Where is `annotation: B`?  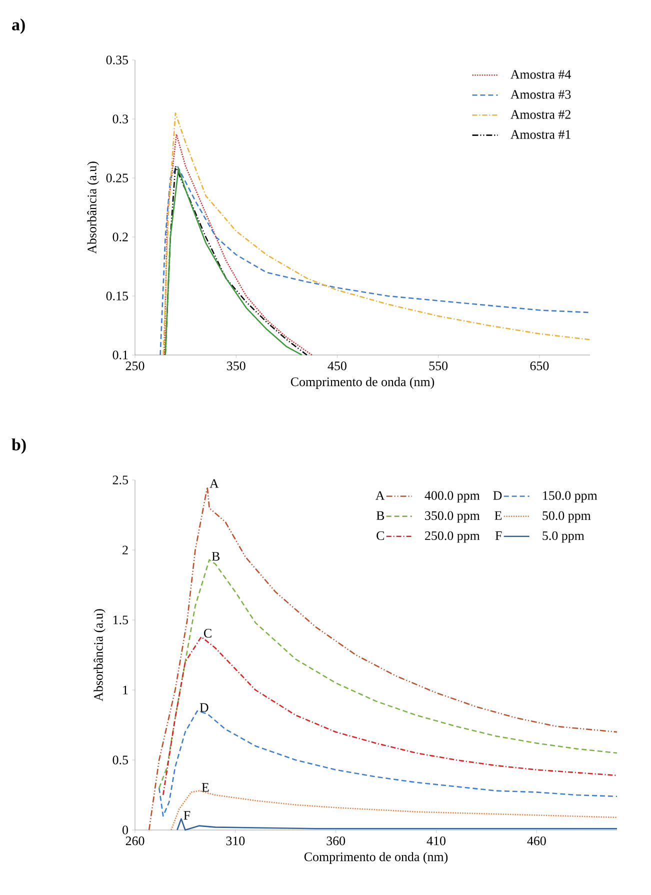
annotation: B is located at coordinates (216, 556).